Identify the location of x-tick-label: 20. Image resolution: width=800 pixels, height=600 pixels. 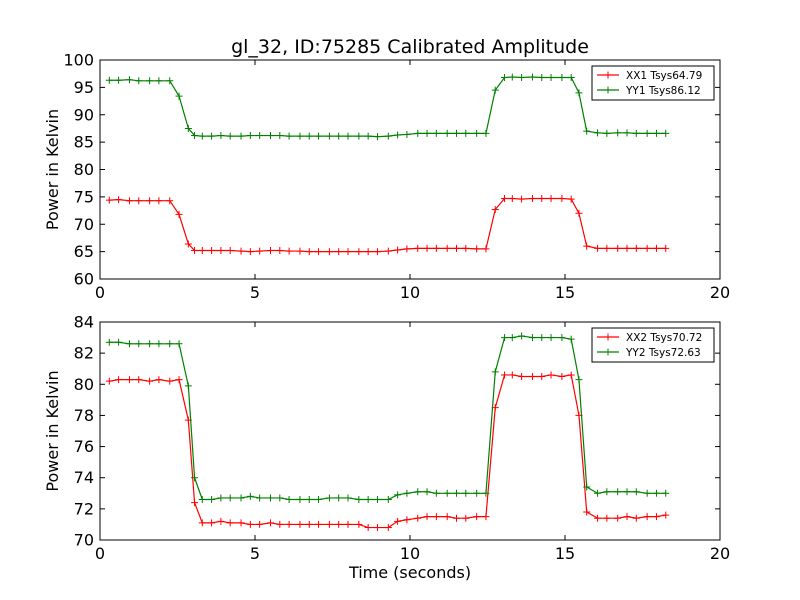
(720, 553).